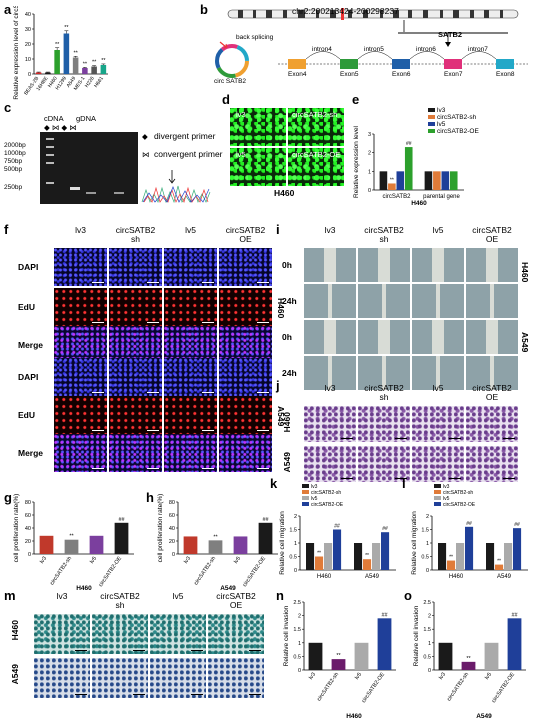 This screenshot has height=724, width=535. Describe the element at coordinates (281, 416) in the screenshot. I see `cell-line-label: A549` at that location.